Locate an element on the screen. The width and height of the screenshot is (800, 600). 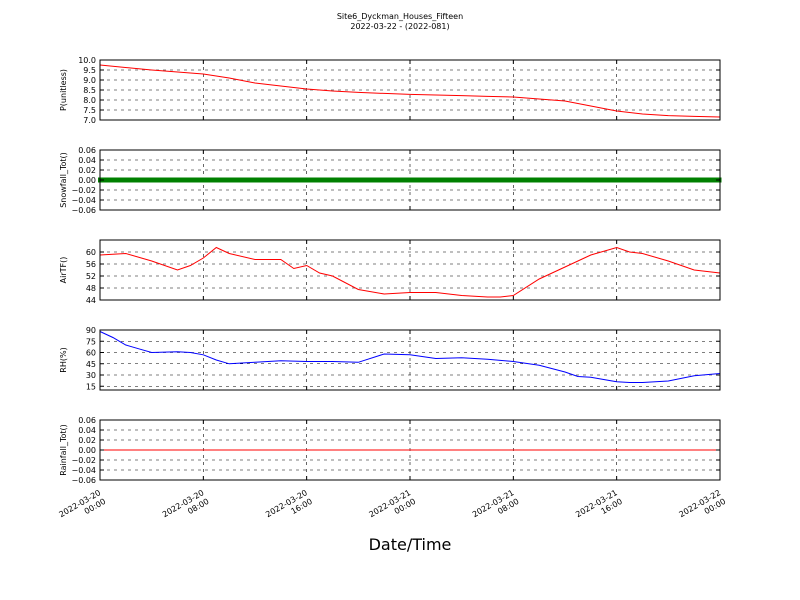
panel-2: 44 48 52 56 60 AirTF() is located at coordinates (390, 272).